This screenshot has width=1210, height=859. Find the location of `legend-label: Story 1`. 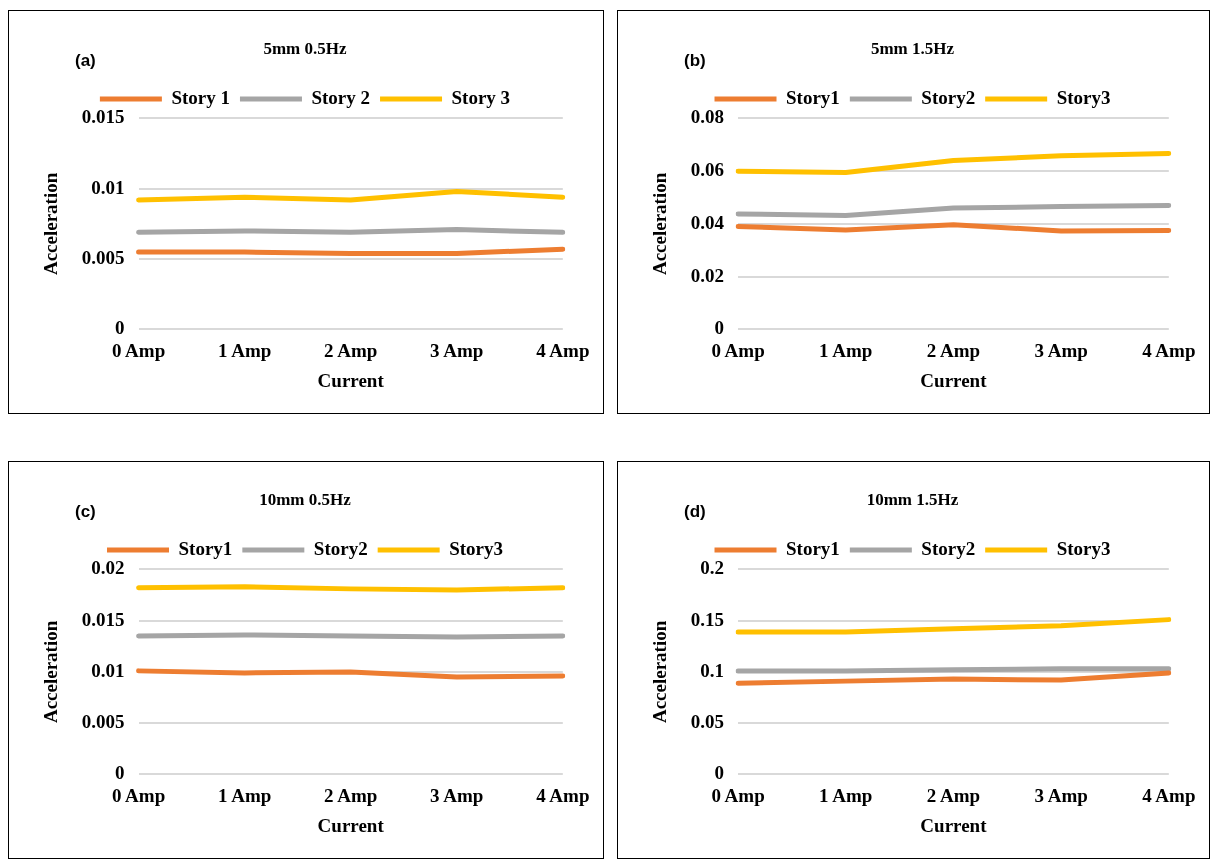

legend-label: Story 1 is located at coordinates (200, 97).